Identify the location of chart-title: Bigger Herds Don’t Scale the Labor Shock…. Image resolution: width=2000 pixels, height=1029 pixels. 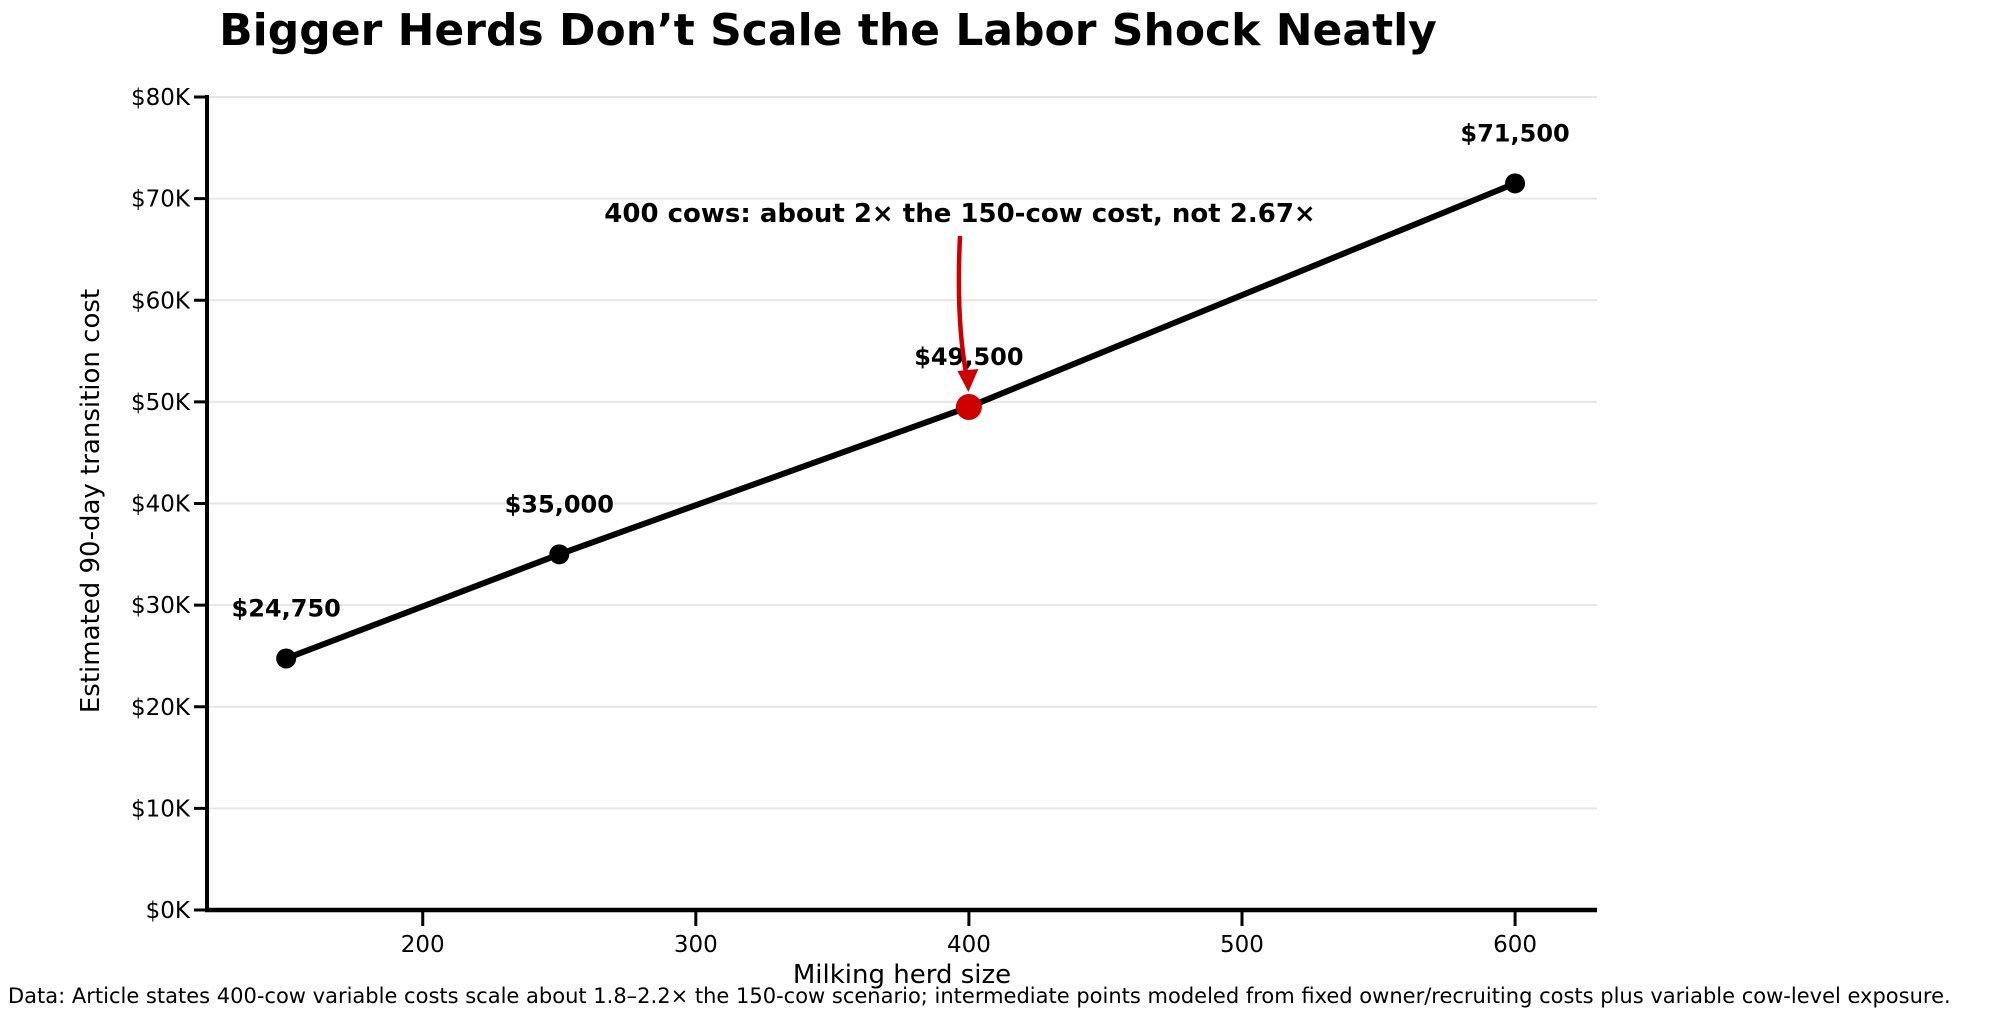
(828, 30).